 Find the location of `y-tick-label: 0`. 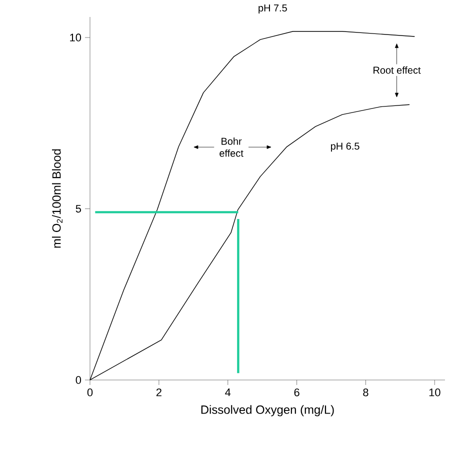

y-tick-label: 0 is located at coordinates (79, 380).